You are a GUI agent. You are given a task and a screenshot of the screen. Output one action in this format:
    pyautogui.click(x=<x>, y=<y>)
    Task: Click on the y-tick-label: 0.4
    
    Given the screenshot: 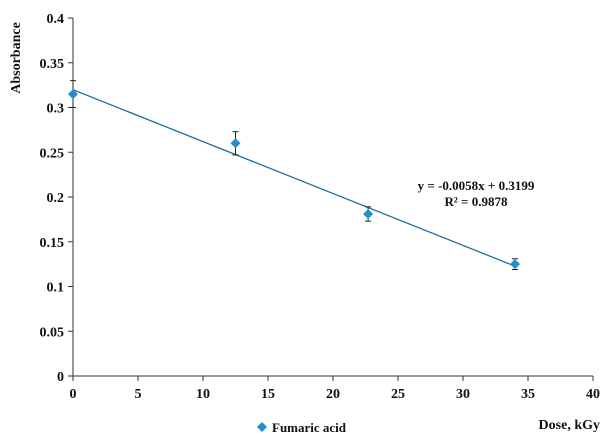 What is the action you would take?
    pyautogui.click(x=56, y=19)
    